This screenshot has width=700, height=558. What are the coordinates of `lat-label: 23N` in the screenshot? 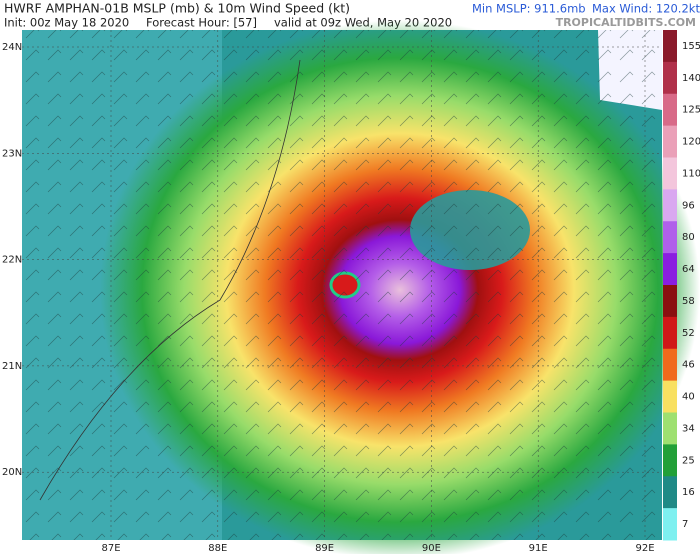 It's located at (12, 153).